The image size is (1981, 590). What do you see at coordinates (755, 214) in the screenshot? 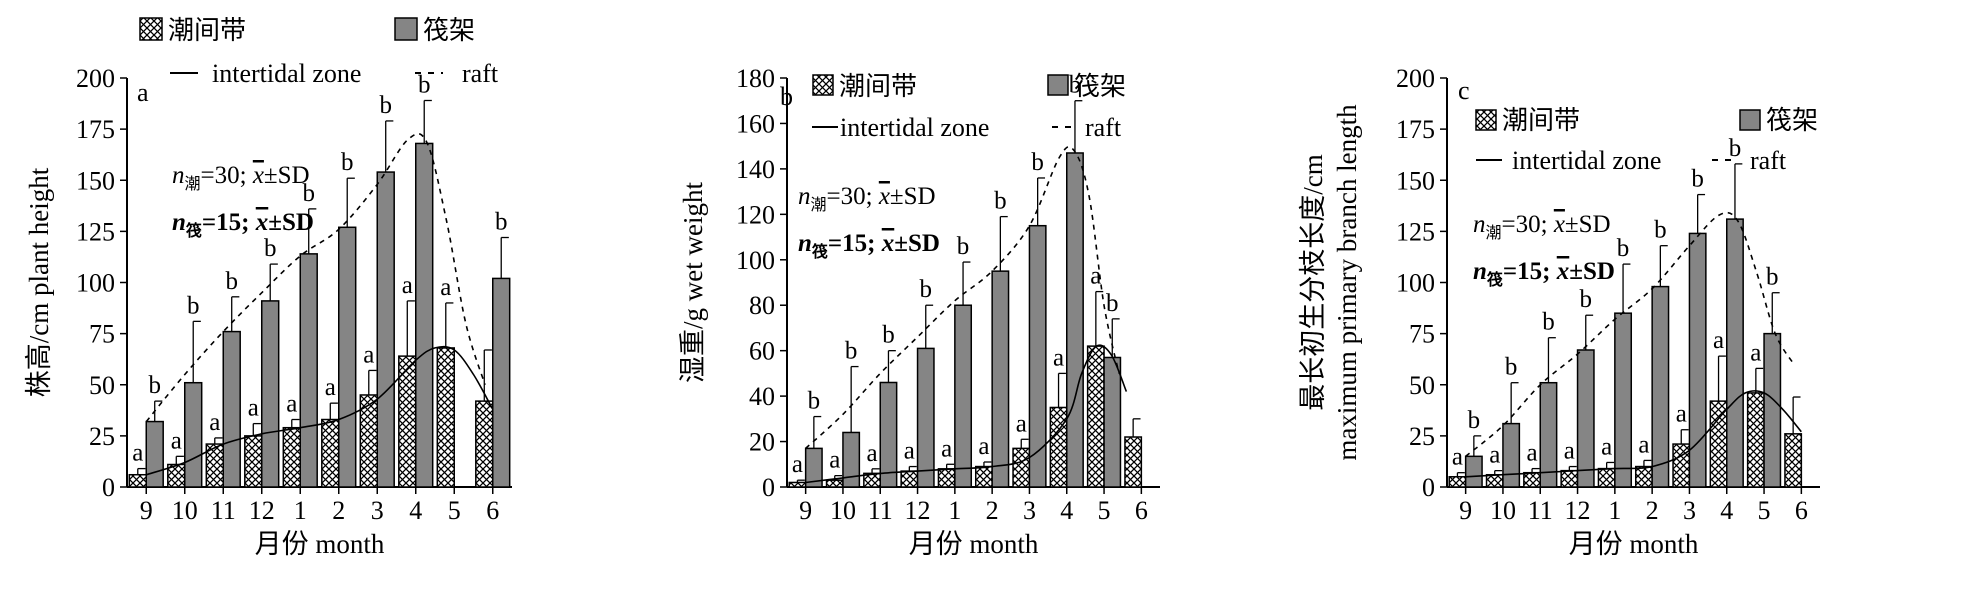
I see `y-tick-label: 120` at bounding box center [755, 214].